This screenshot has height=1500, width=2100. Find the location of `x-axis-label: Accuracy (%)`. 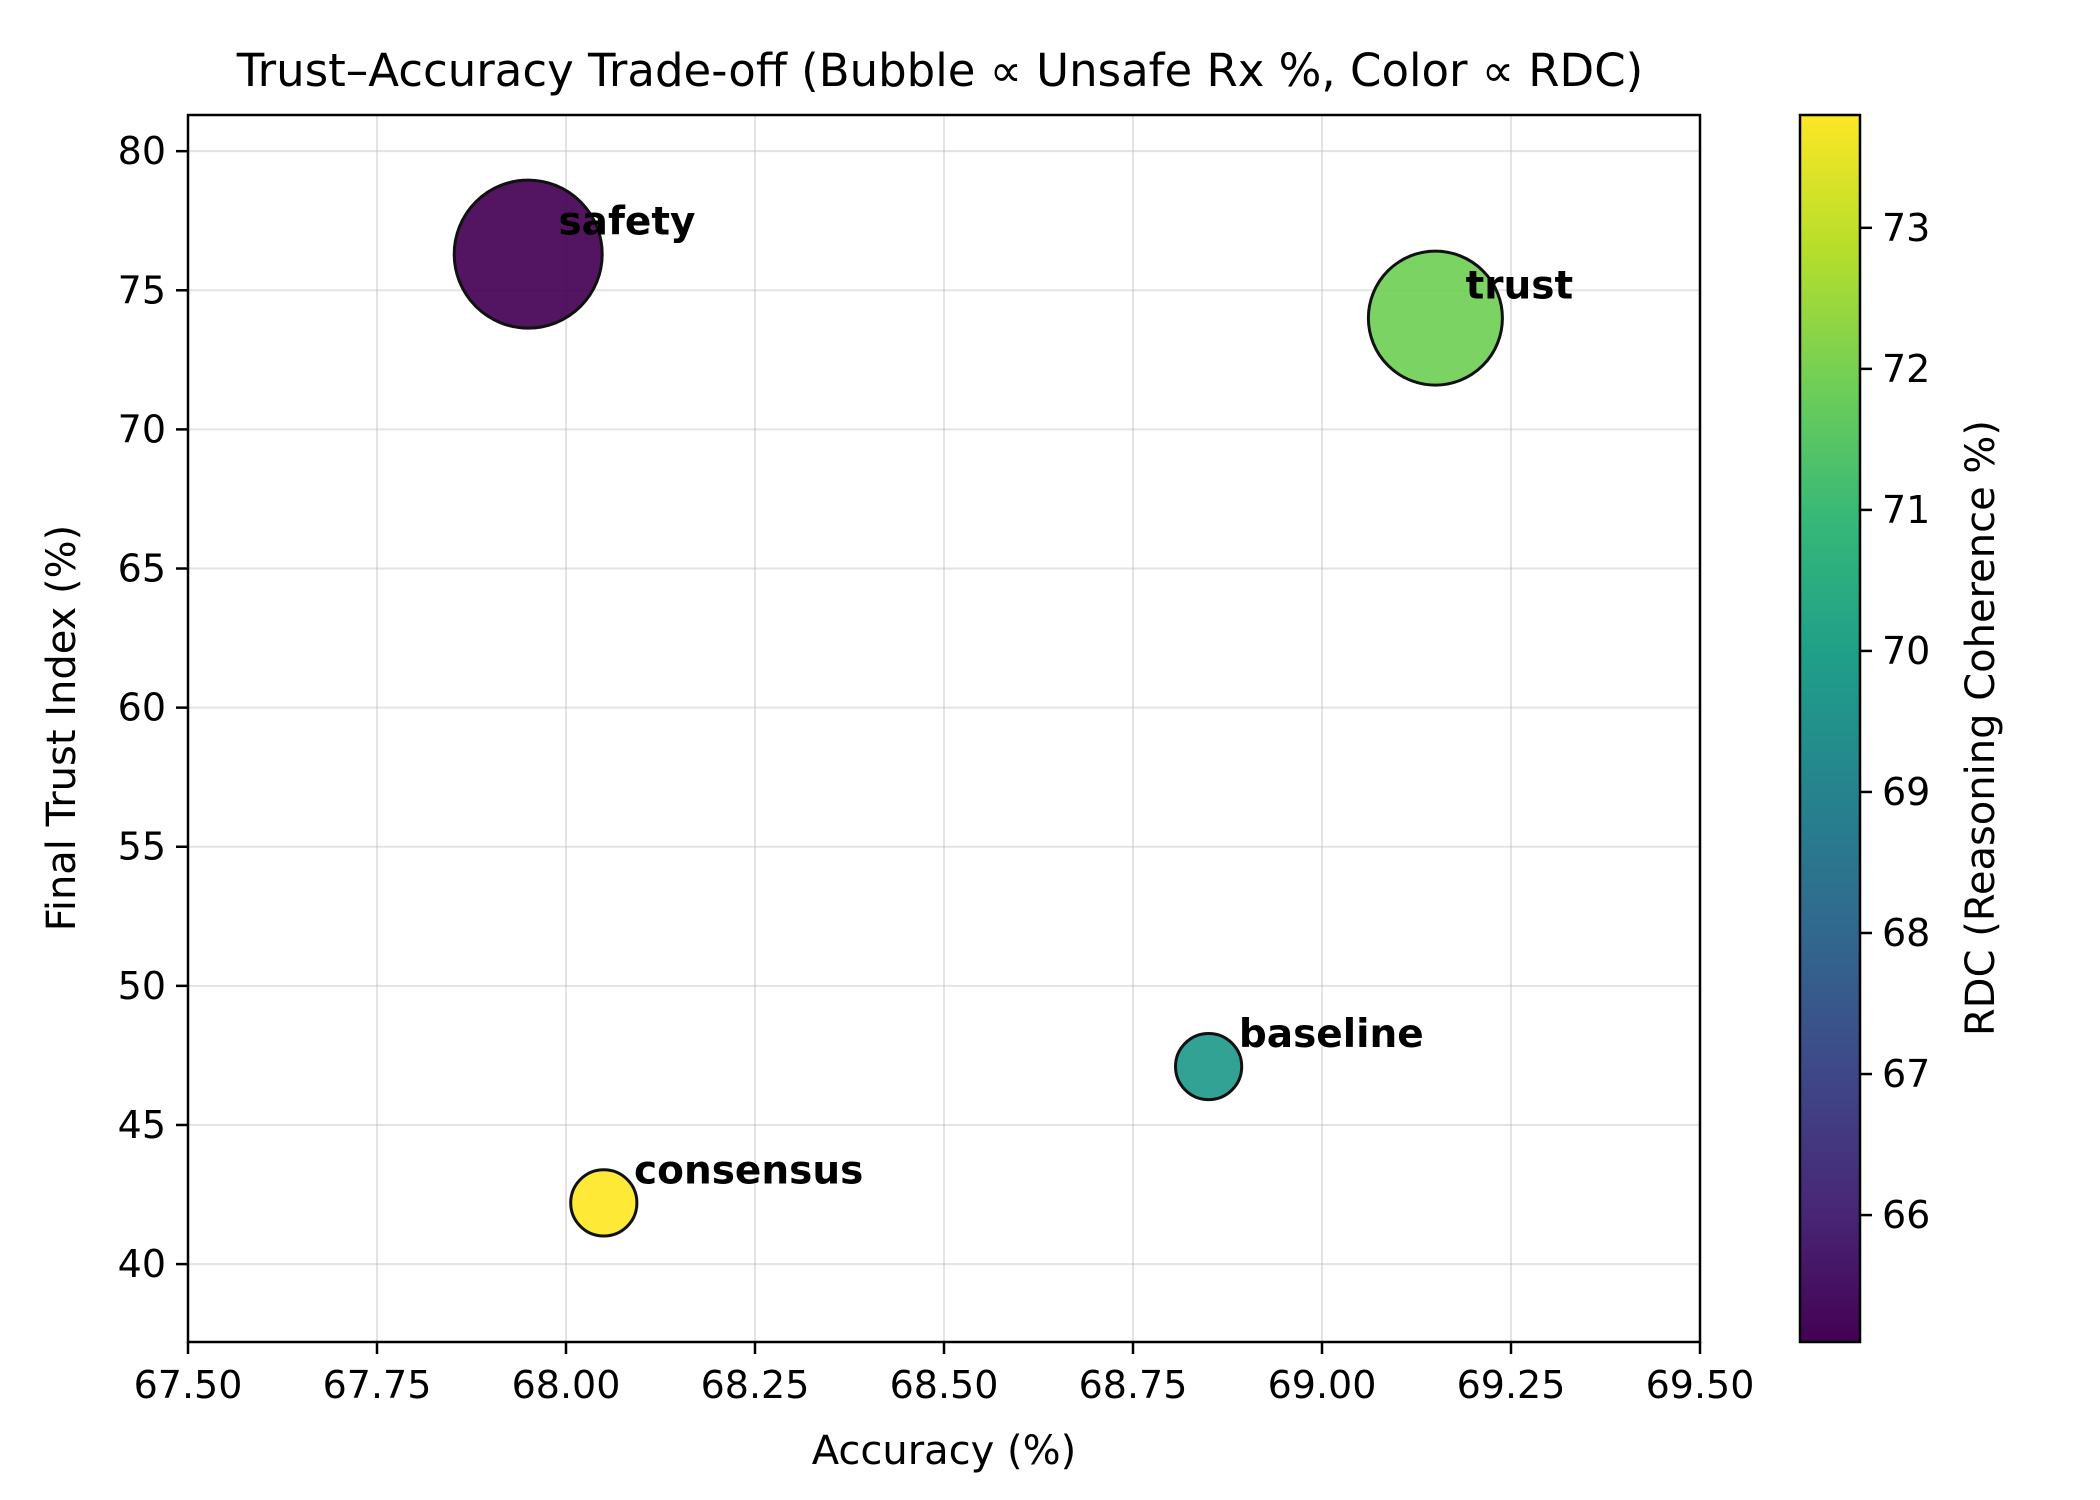

x-axis-label: Accuracy (%) is located at coordinates (944, 1451).